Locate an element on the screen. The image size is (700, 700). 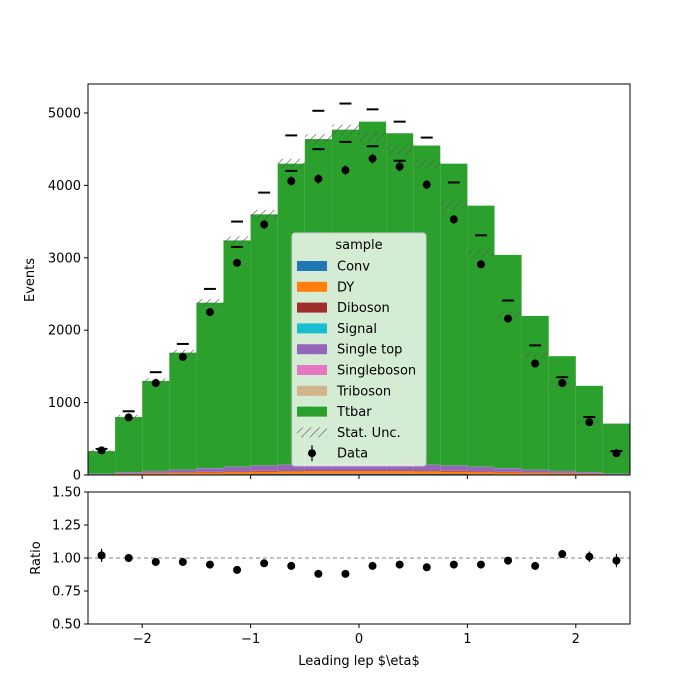
legend-label-dy: DY is located at coordinates (345, 287).